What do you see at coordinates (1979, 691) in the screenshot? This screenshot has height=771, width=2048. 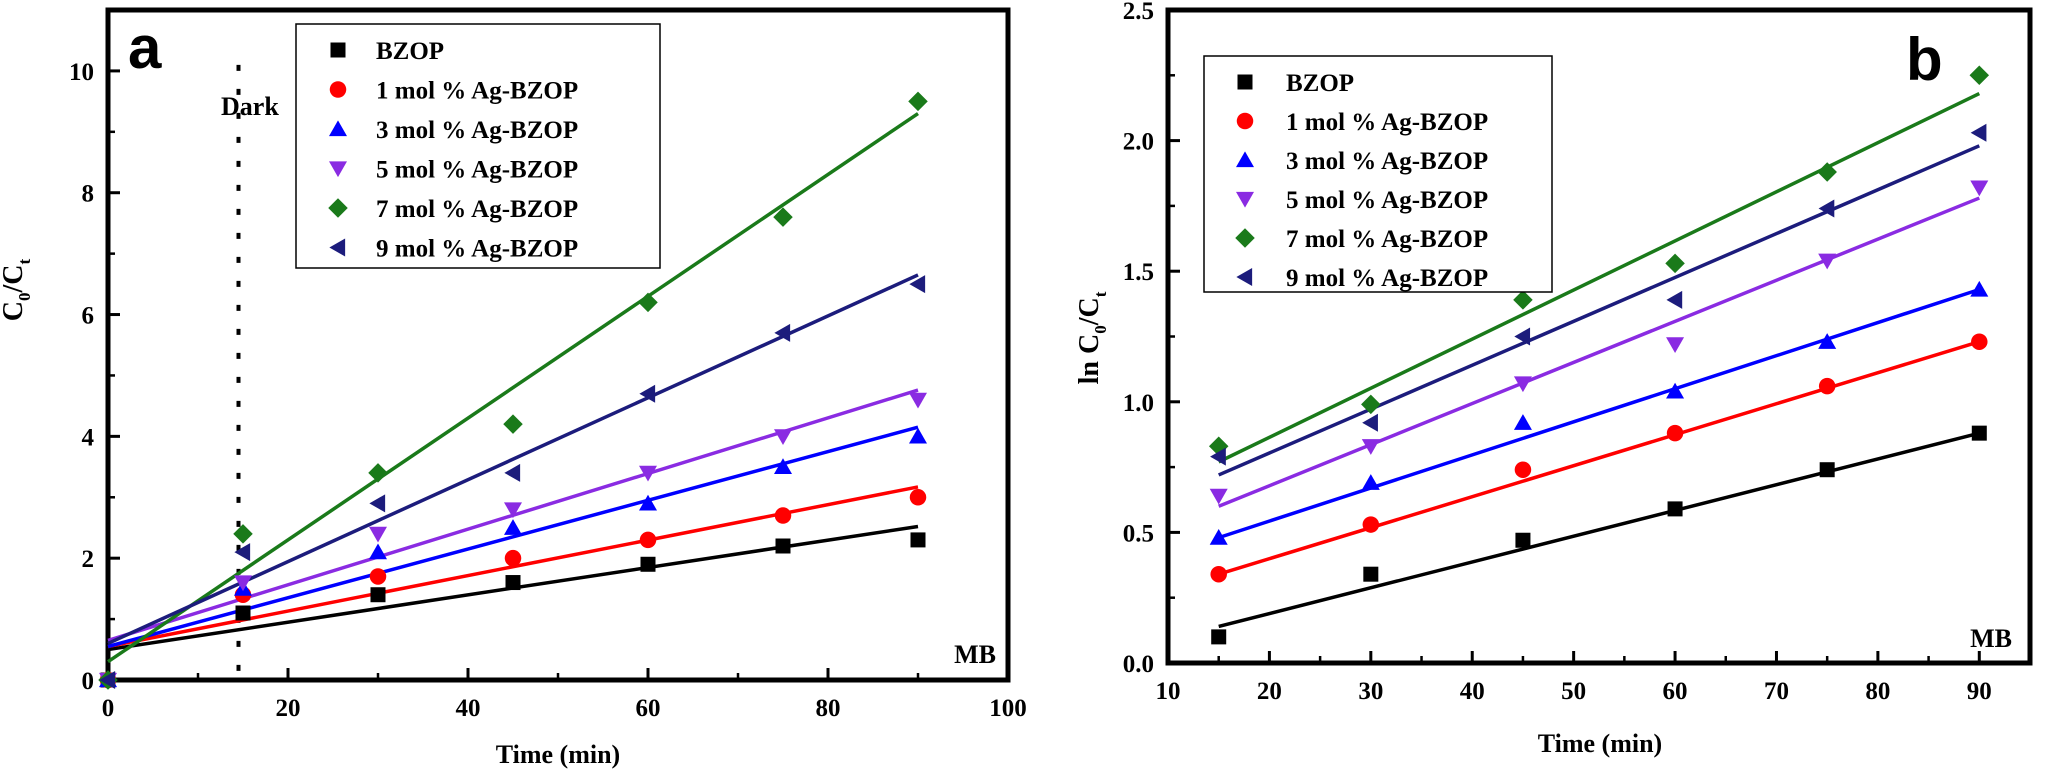 I see `x-tick-label: 90` at bounding box center [1979, 691].